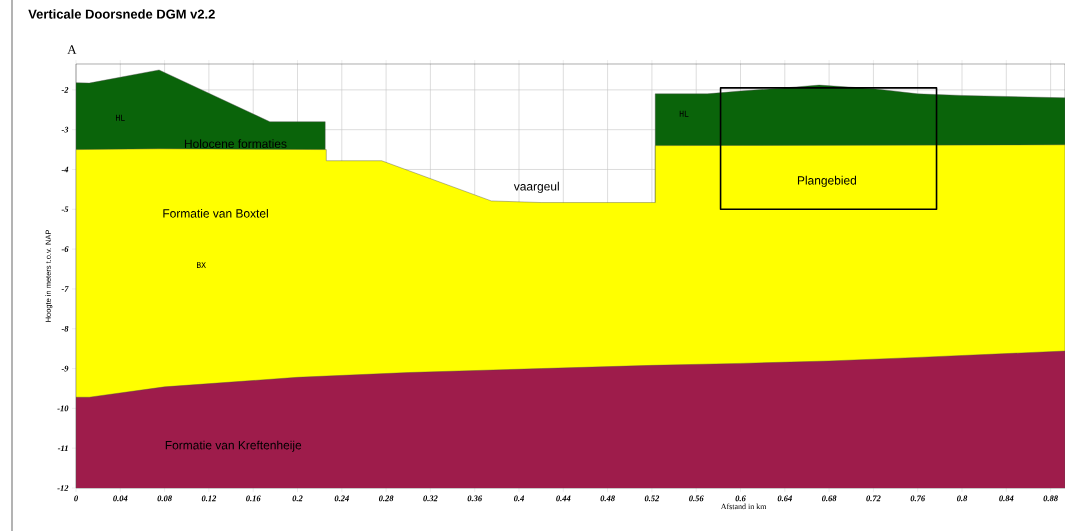 This screenshot has width=1065, height=531. I want to click on x-tick-label: 0.52, so click(652, 498).